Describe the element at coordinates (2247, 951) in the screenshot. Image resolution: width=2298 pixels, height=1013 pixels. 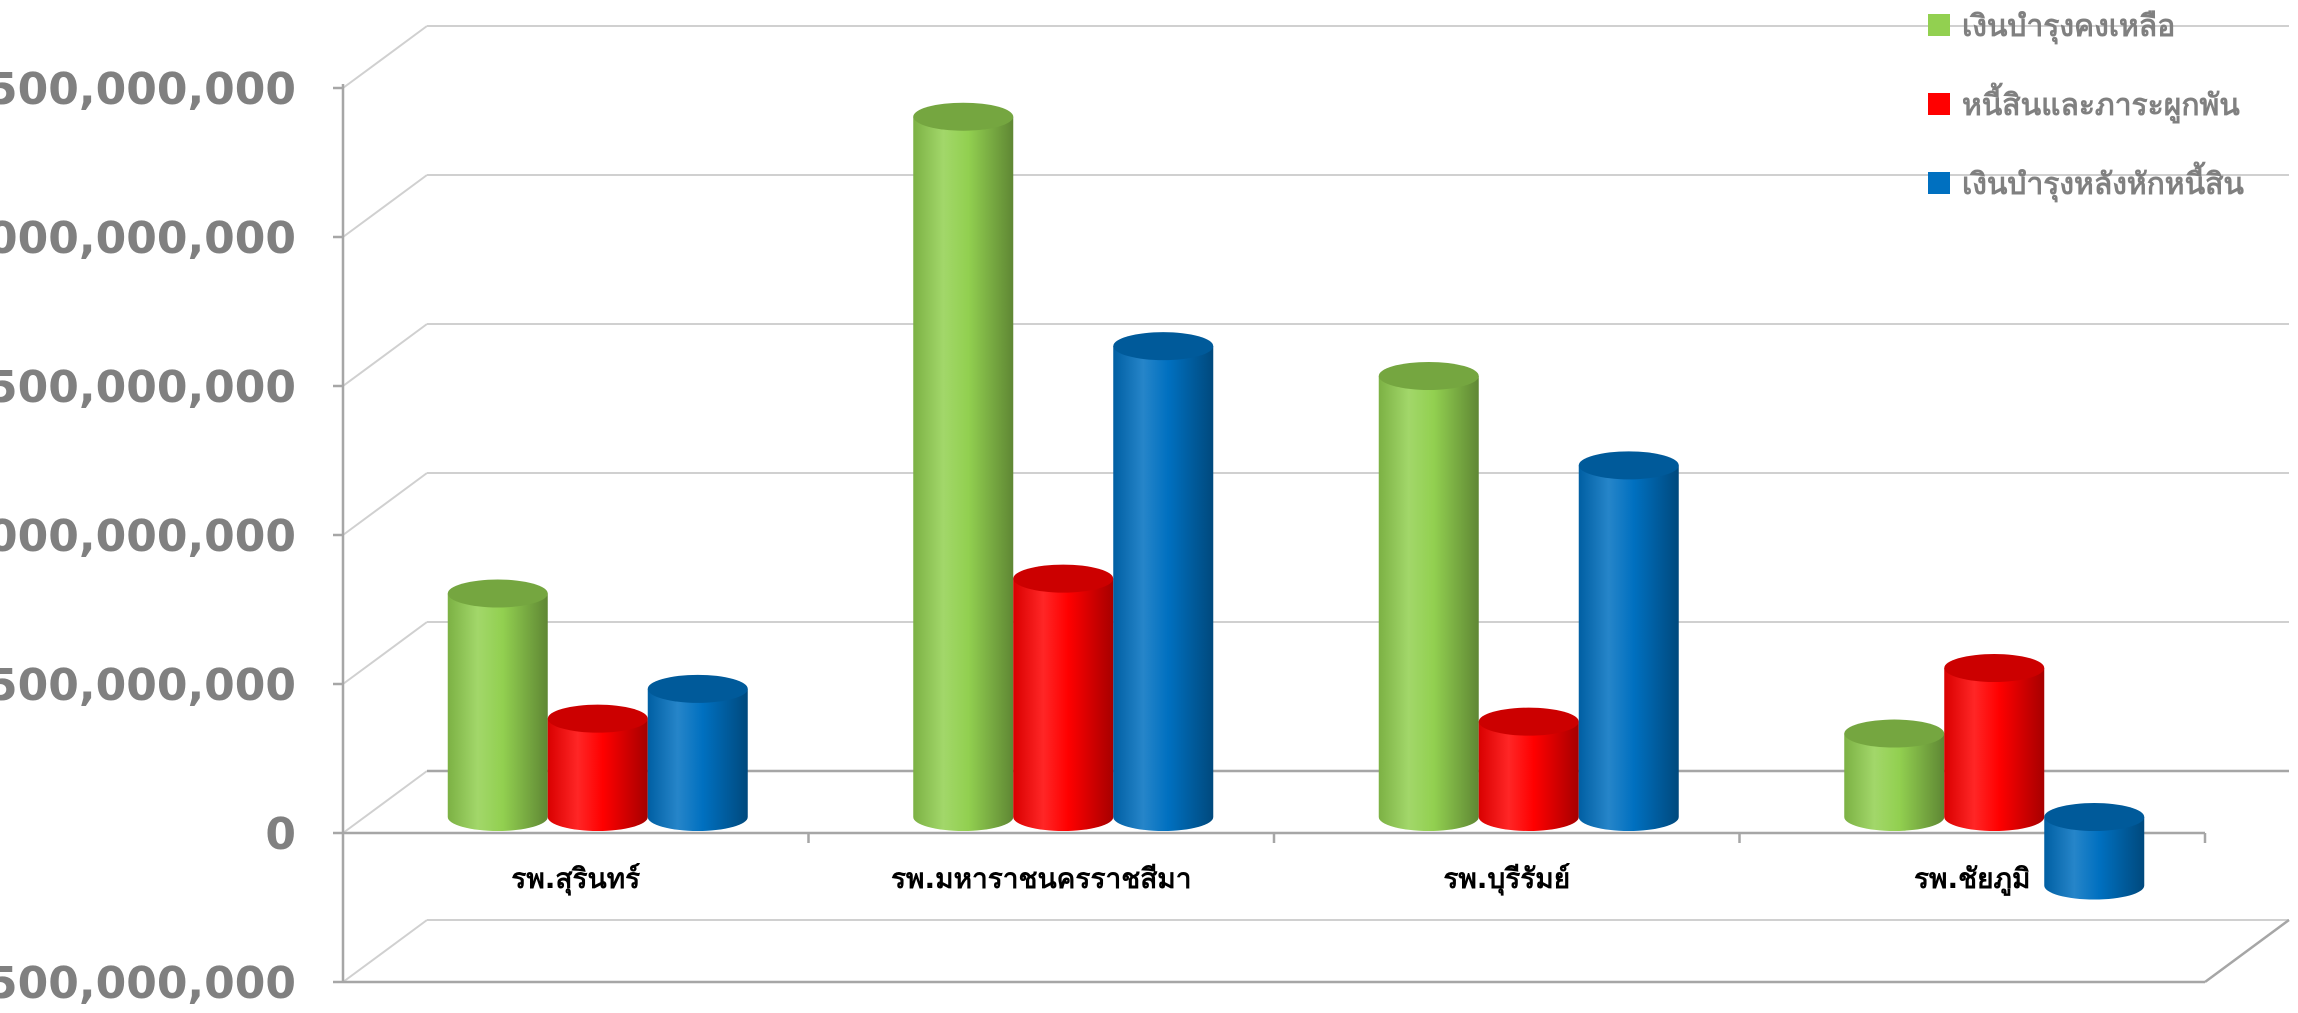
I see `floor-side-edge` at that location.